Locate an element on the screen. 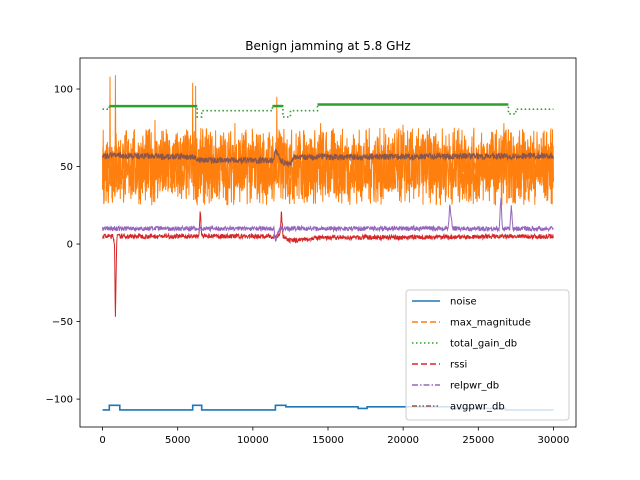  legend-label-avgpwr-db: avgpwr_db is located at coordinates (477, 407).